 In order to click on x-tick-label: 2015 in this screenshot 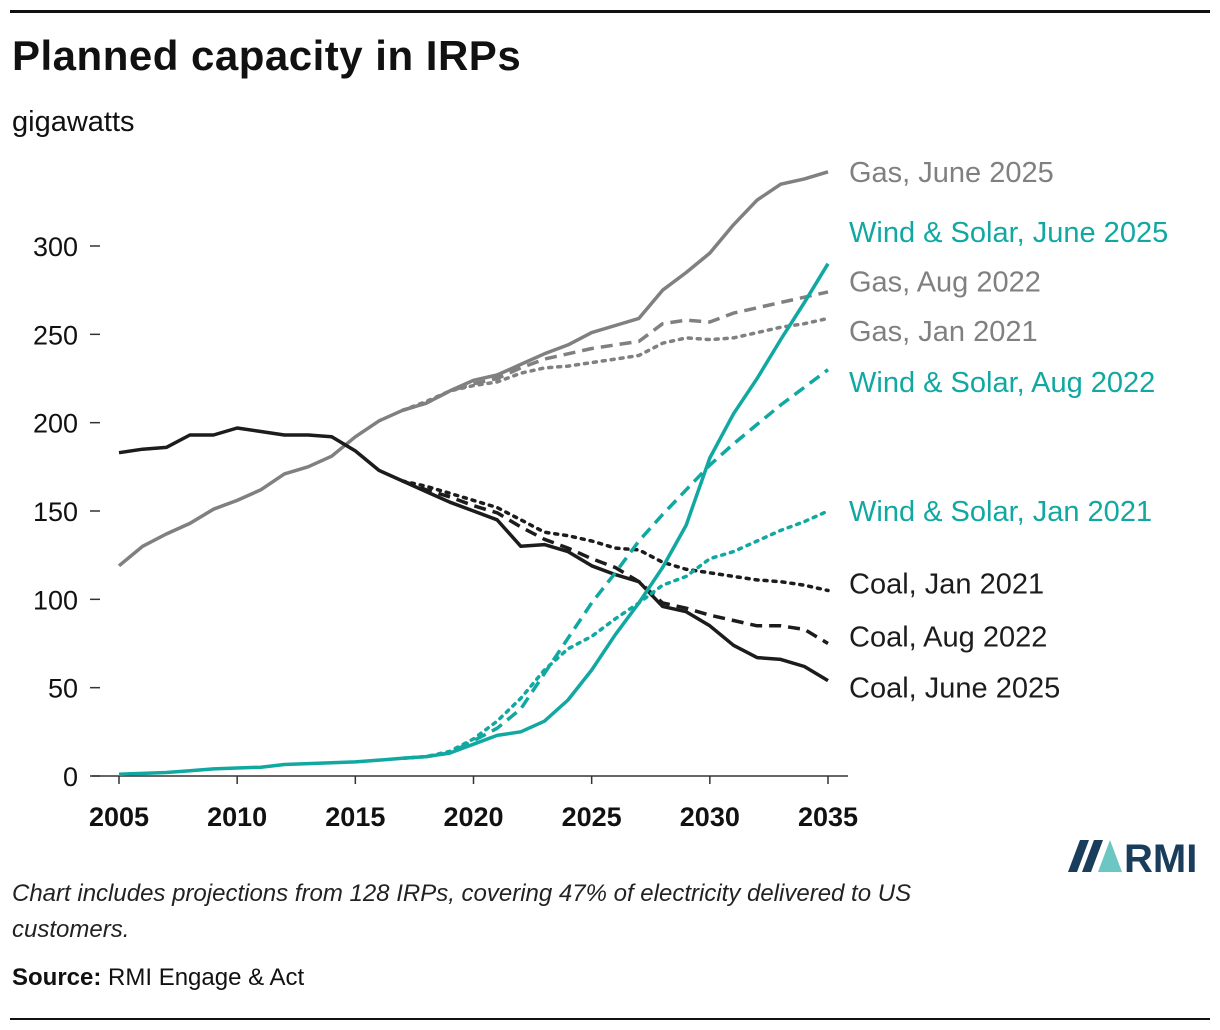, I will do `click(355, 817)`.